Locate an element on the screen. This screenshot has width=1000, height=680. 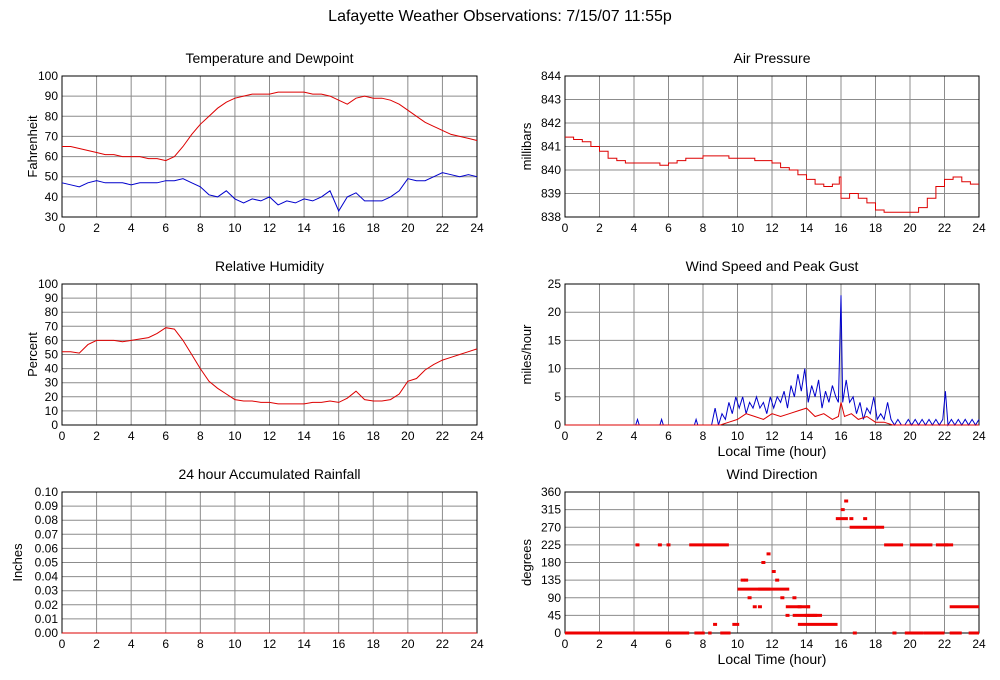
y-tick-label: 225 is located at coordinates (551, 545).